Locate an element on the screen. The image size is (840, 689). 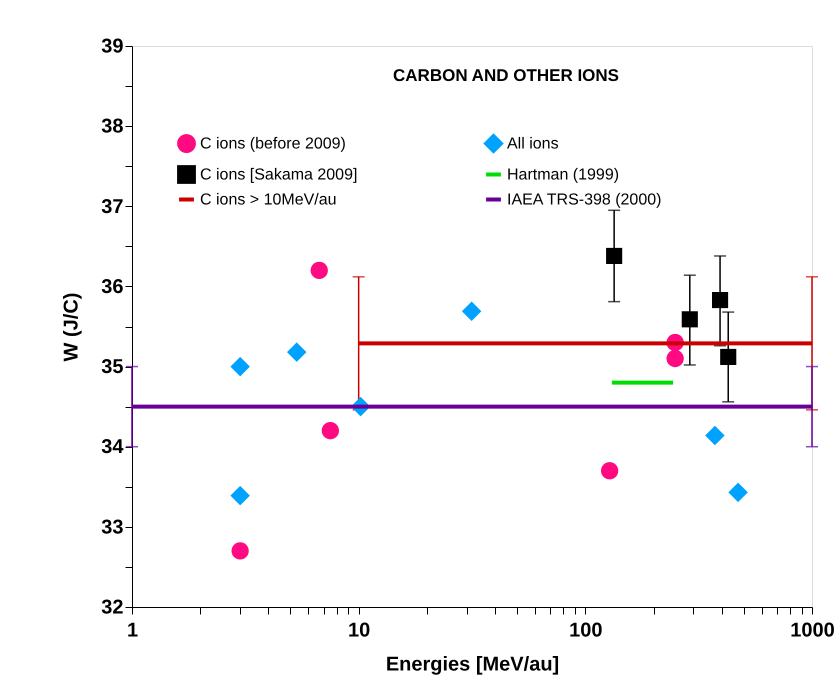
x-tick-label: 1000 is located at coordinates (812, 631).